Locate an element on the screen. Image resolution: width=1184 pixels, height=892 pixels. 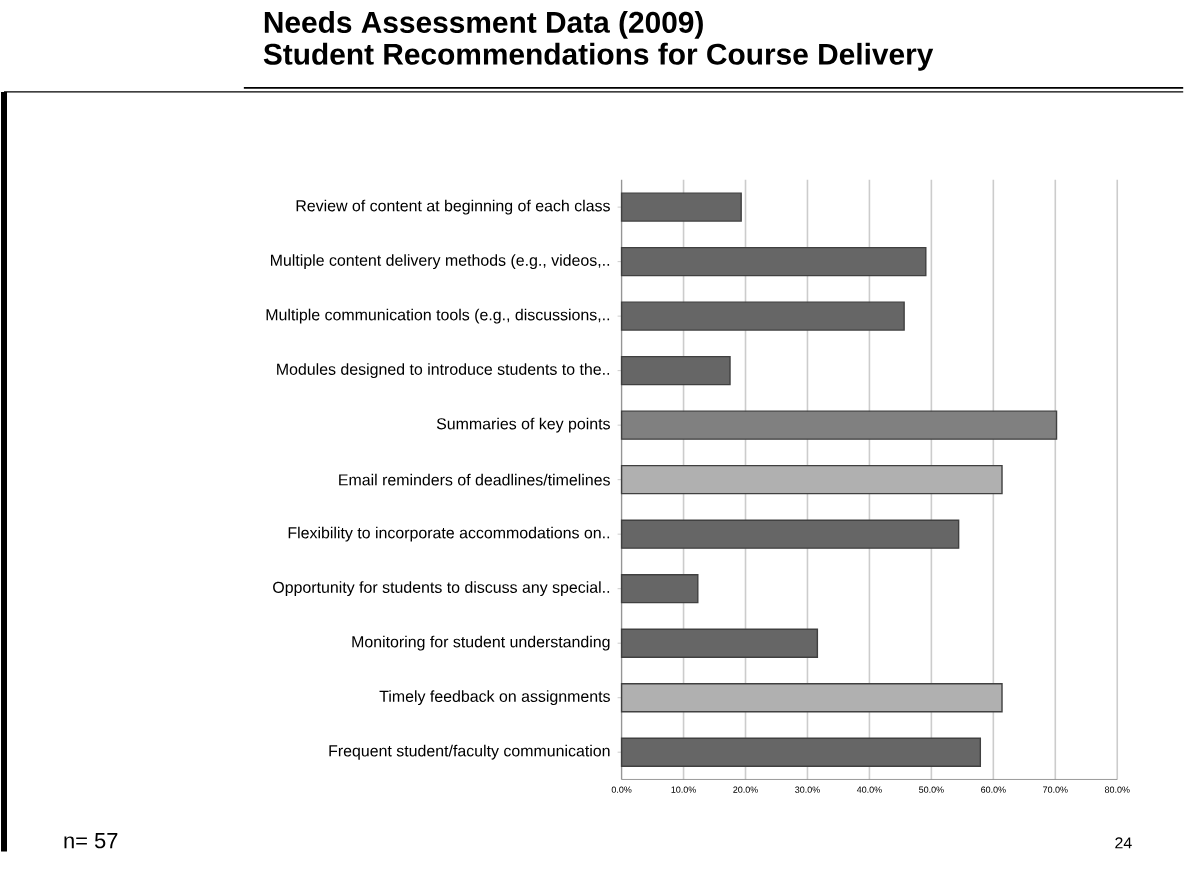
chart-subtitle: Student Recommendations for Course Delivery is located at coordinates (598, 57).